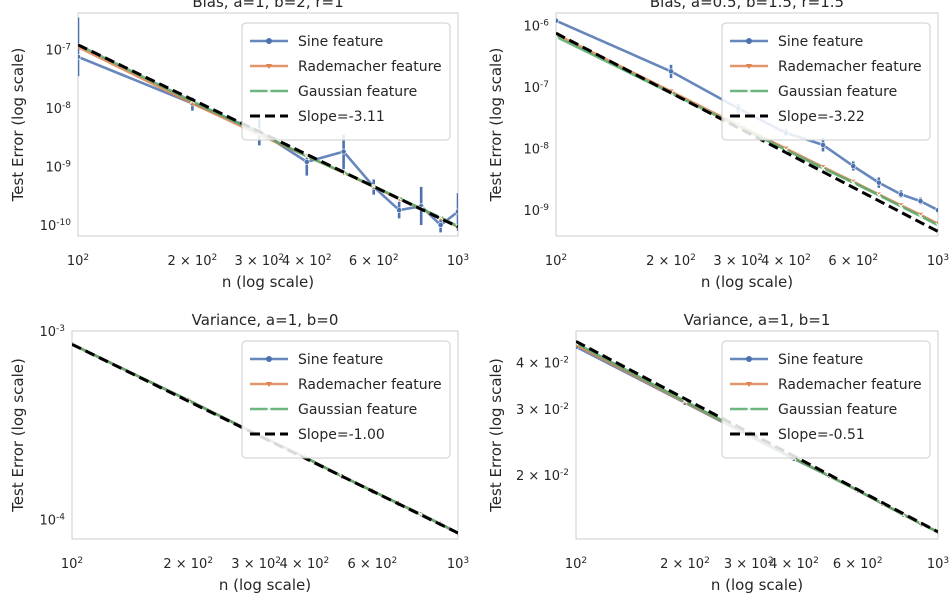  What do you see at coordinates (853, 261) in the screenshot?
I see `x-tick-label: 6 × 102` at bounding box center [853, 261].